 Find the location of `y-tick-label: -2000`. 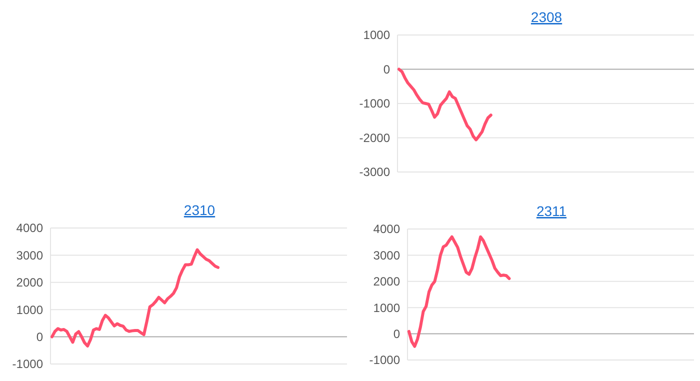

y-tick-label: -2000 is located at coordinates (374, 137).